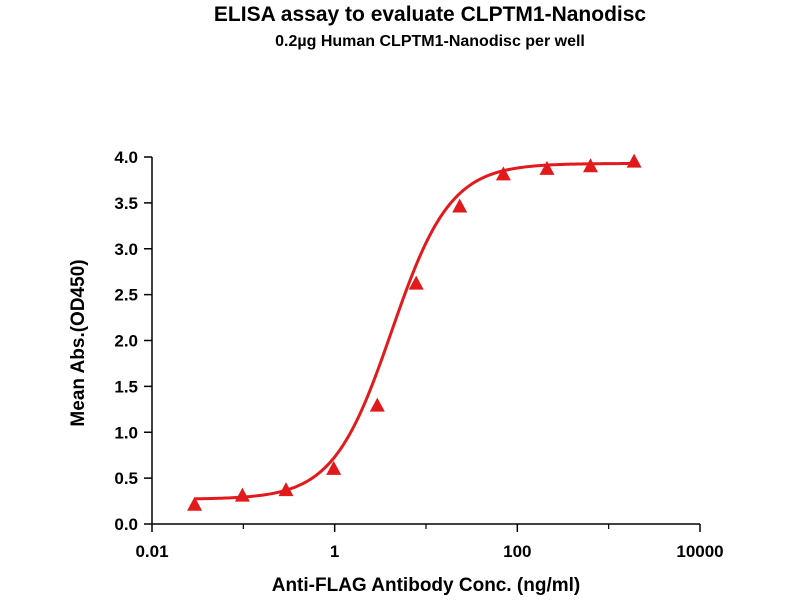 This screenshot has height=600, width=800. What do you see at coordinates (334, 551) in the screenshot?
I see `x-tick-label: 1` at bounding box center [334, 551].